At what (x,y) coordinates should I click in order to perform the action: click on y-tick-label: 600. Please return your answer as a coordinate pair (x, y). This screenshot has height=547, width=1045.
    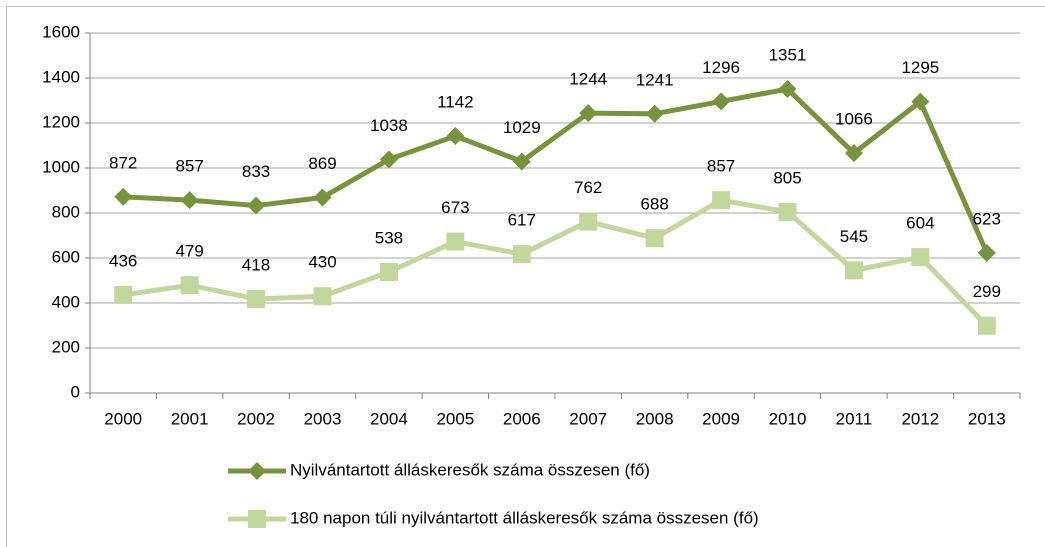
    Looking at the image, I should click on (66, 256).